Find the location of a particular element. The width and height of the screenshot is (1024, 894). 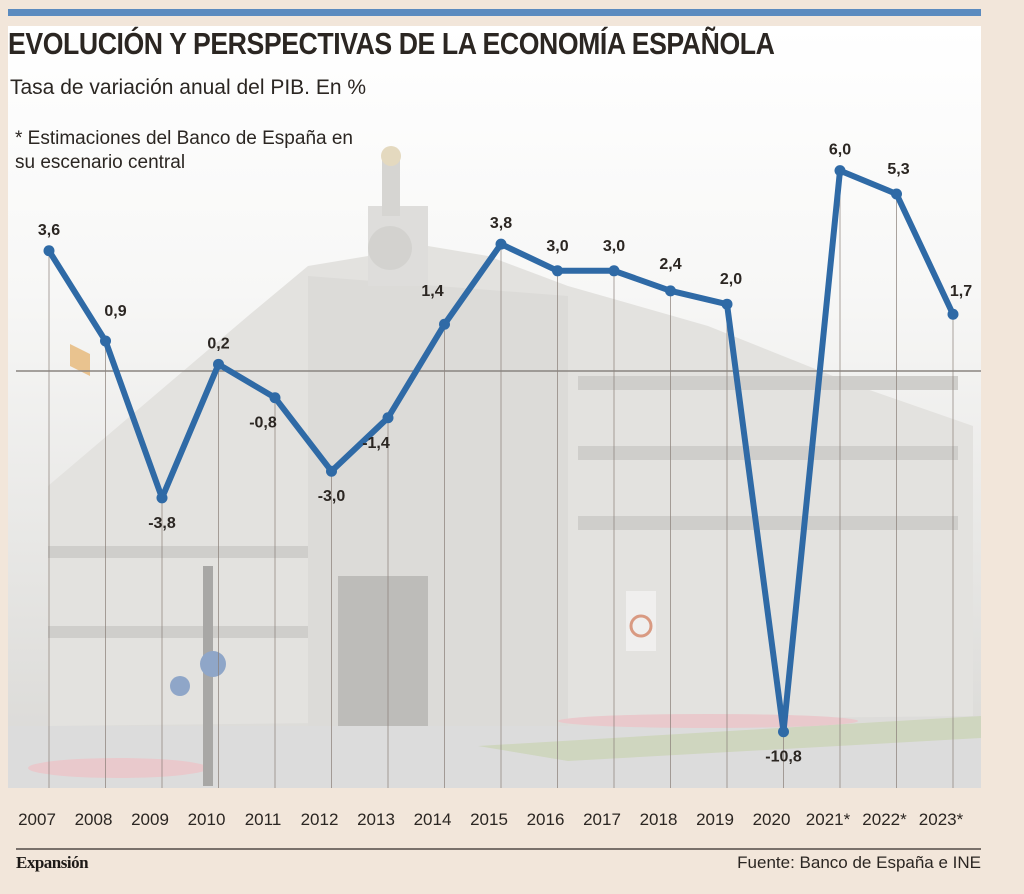

footer-divider is located at coordinates (498, 849).